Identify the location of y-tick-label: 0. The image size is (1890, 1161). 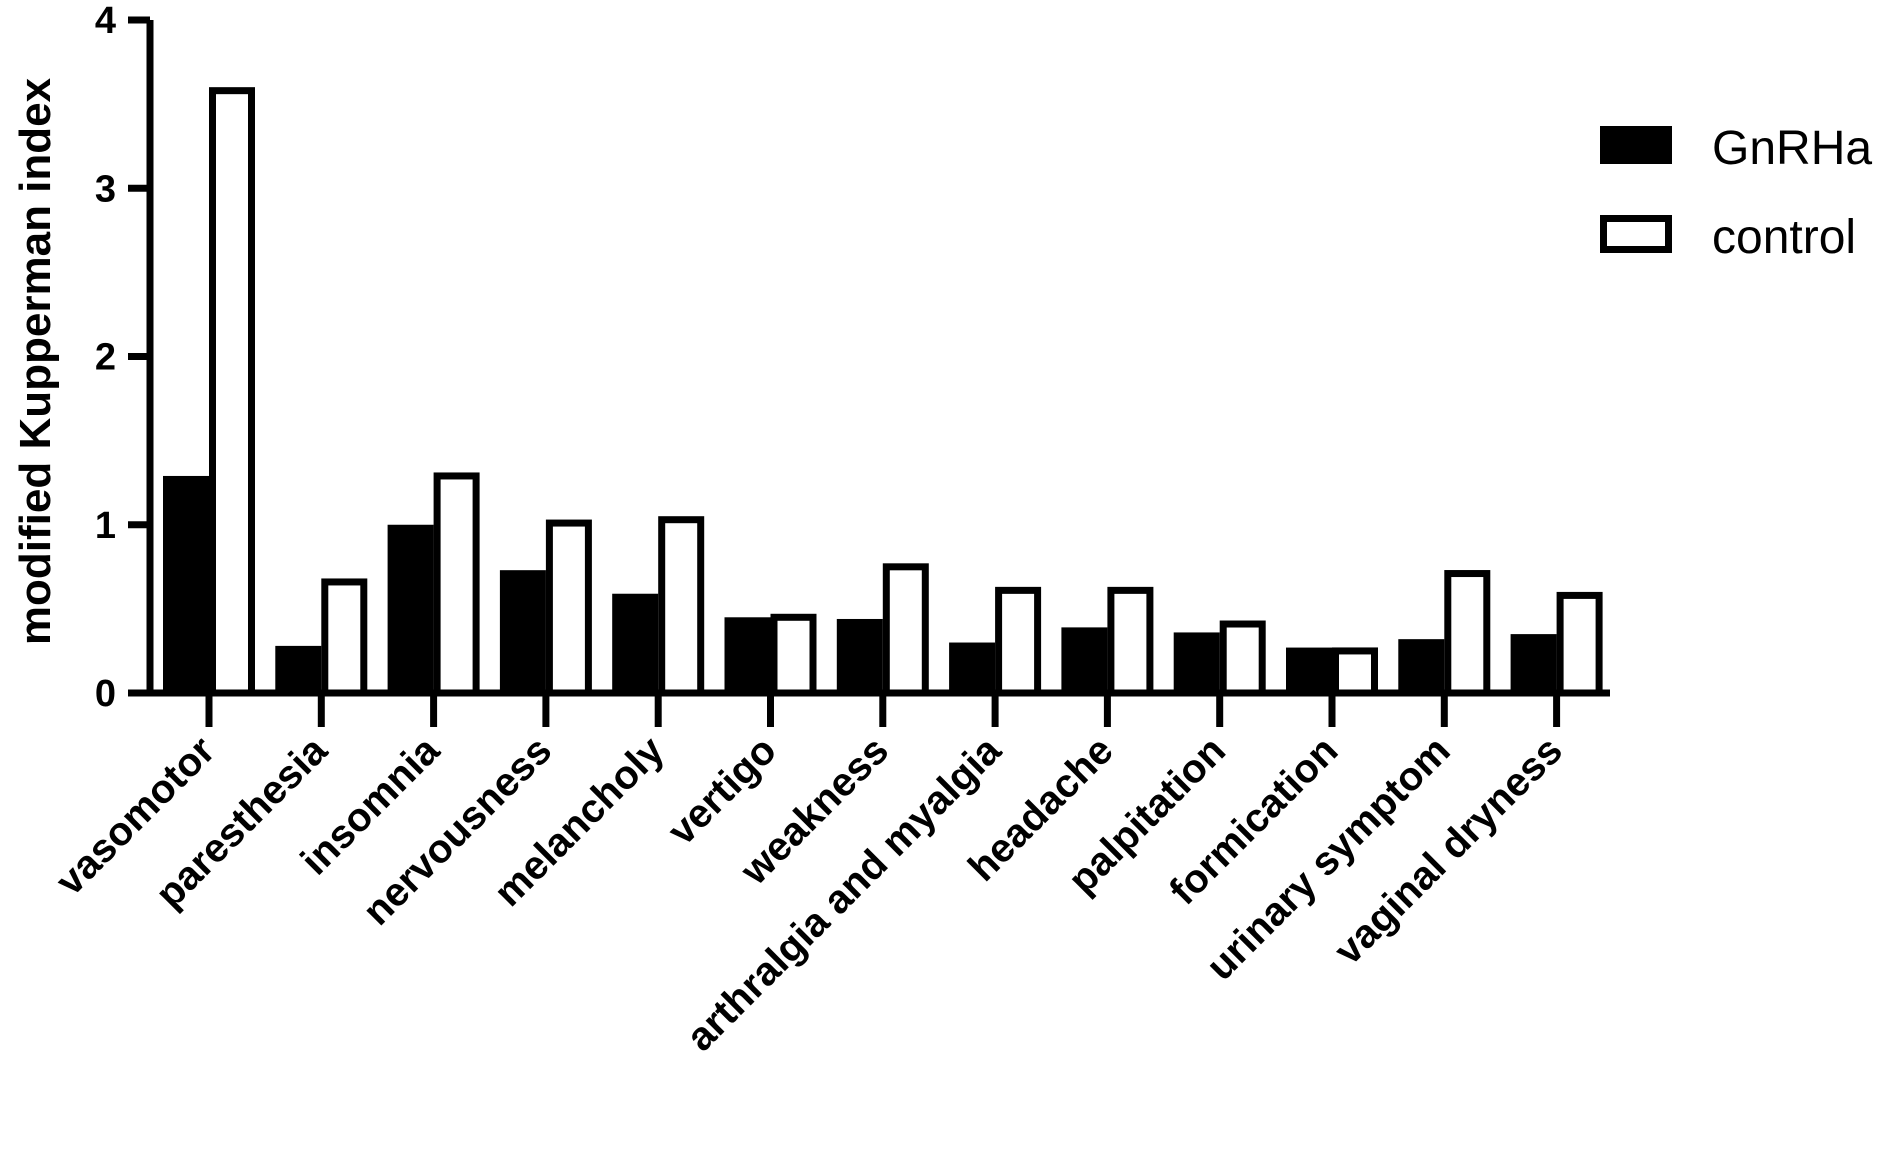
(105, 694).